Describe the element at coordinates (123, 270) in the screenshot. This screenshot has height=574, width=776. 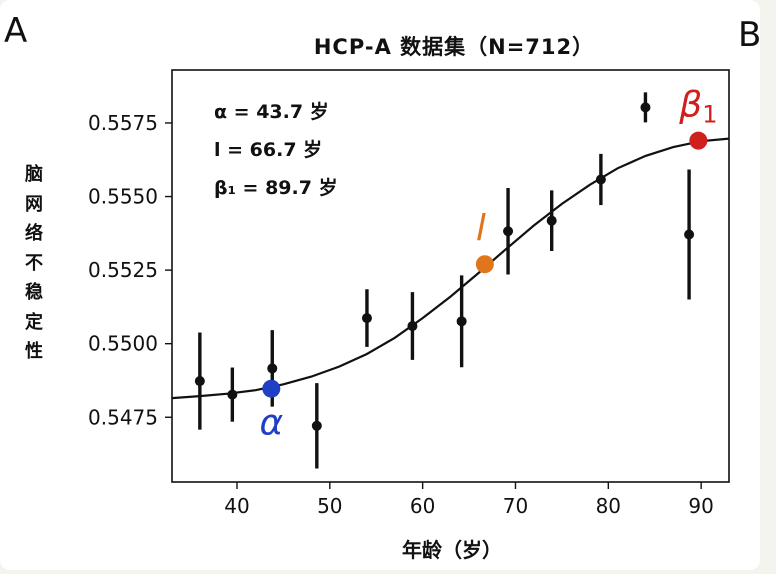
I see `y-tick-label: 0.5525` at that location.